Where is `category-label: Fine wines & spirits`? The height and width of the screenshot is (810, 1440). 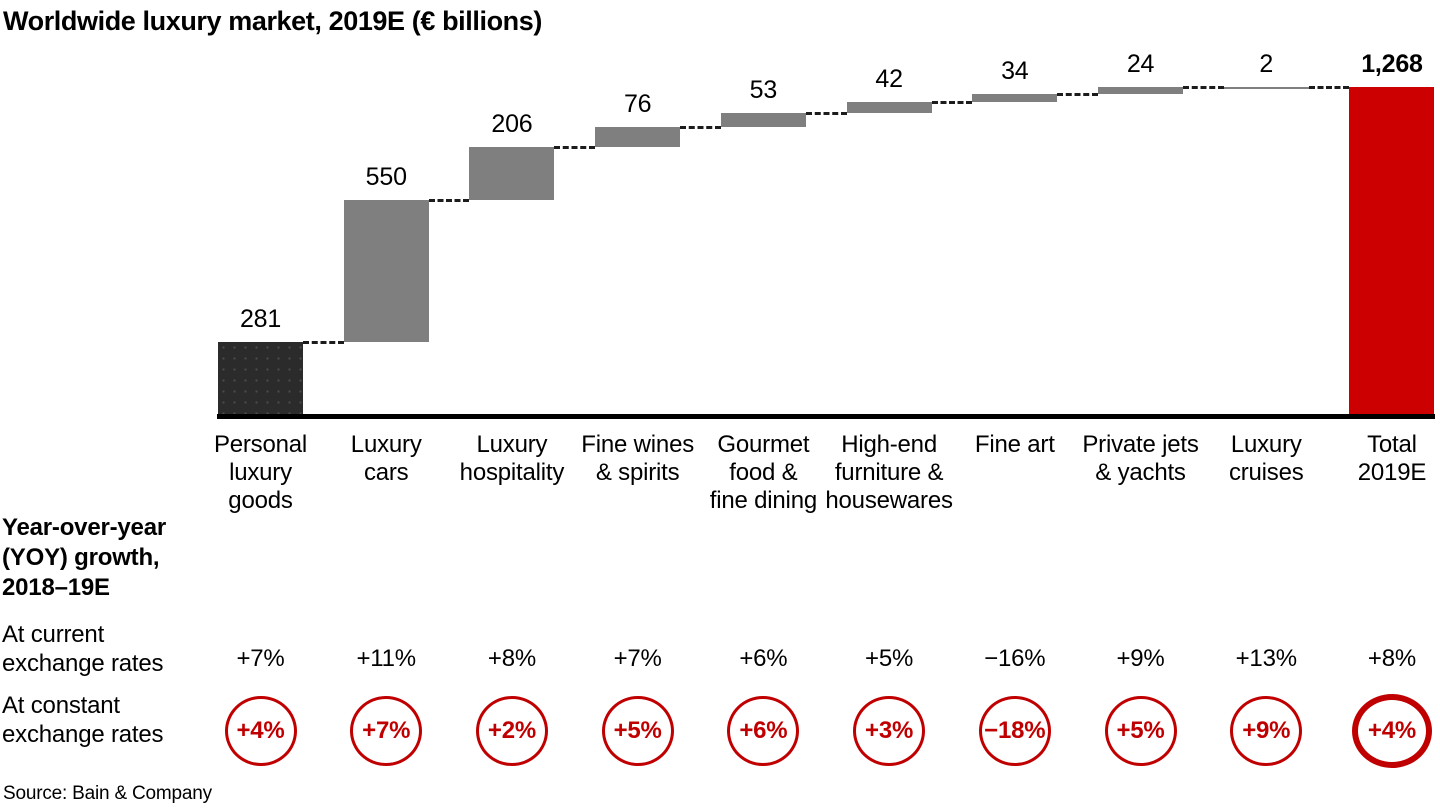
category-label: Fine wines & spirits is located at coordinates (638, 458).